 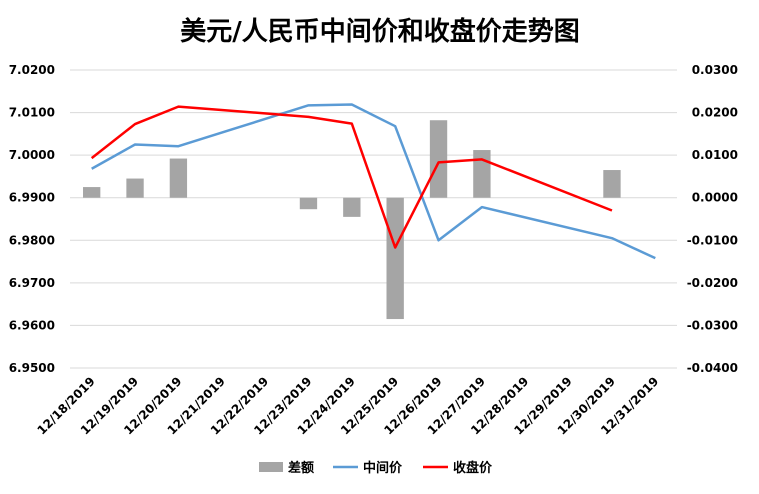 What do you see at coordinates (32, 155) in the screenshot?
I see `y-left-tick-label: 7.0000` at bounding box center [32, 155].